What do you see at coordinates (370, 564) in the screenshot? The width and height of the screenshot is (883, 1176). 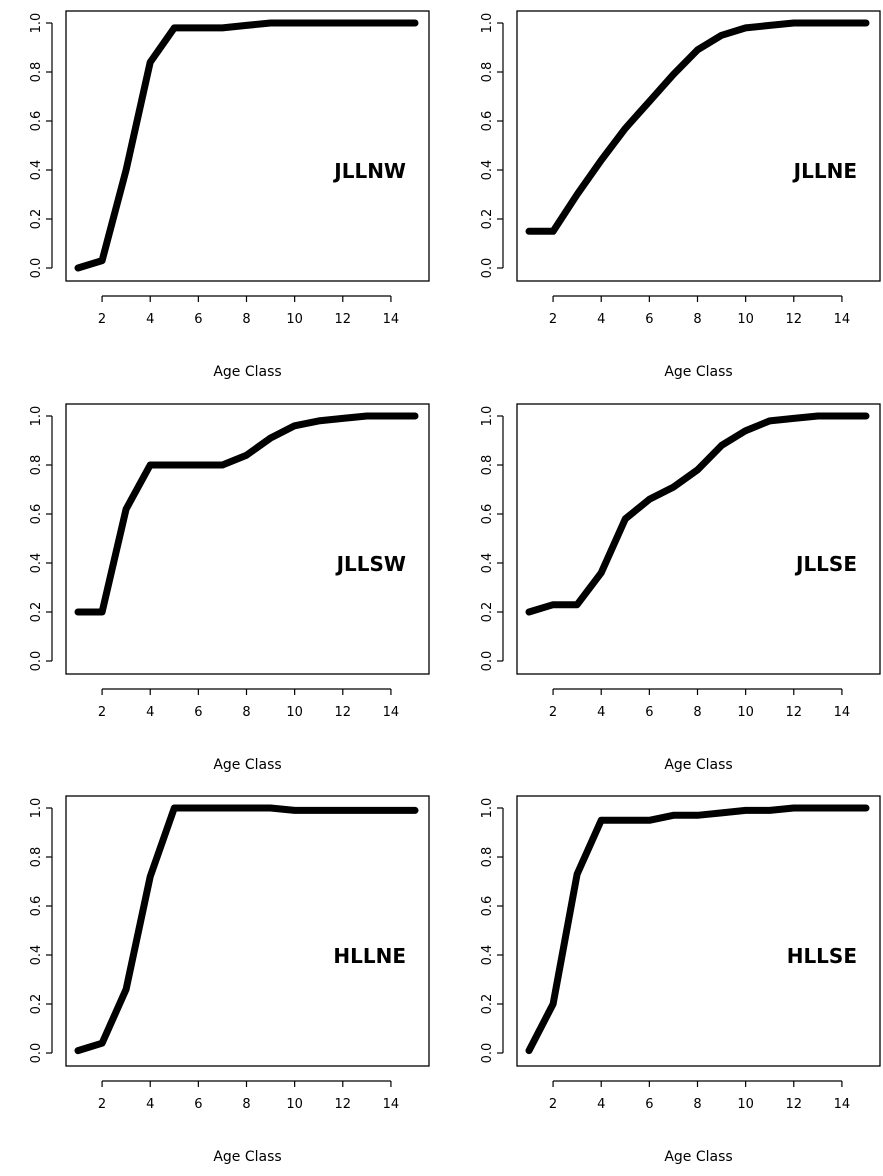 I see `panel-label: JLLSW` at bounding box center [370, 564].